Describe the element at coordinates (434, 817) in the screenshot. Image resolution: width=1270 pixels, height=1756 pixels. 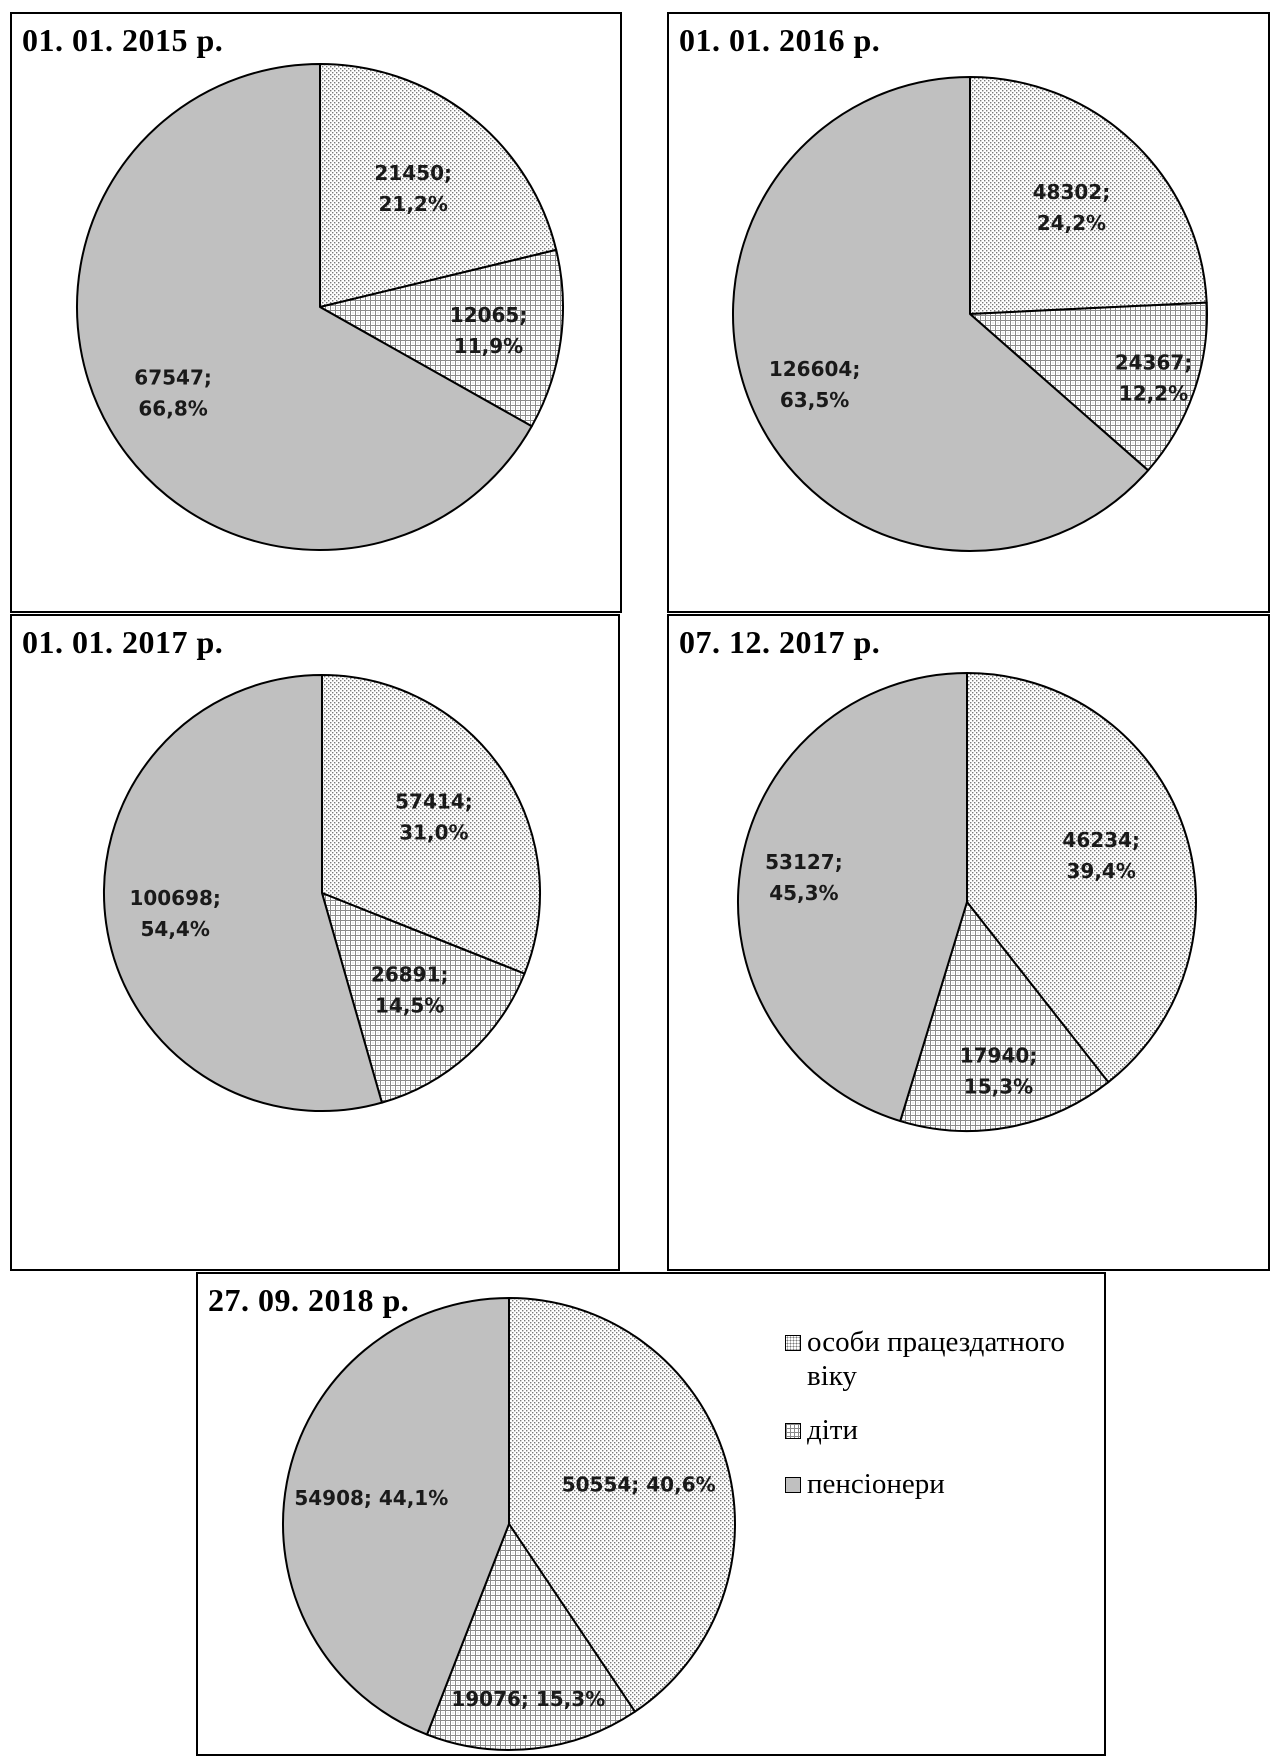
I see `data-label-2017-jan-working-age: 57414; 31,0%` at that location.